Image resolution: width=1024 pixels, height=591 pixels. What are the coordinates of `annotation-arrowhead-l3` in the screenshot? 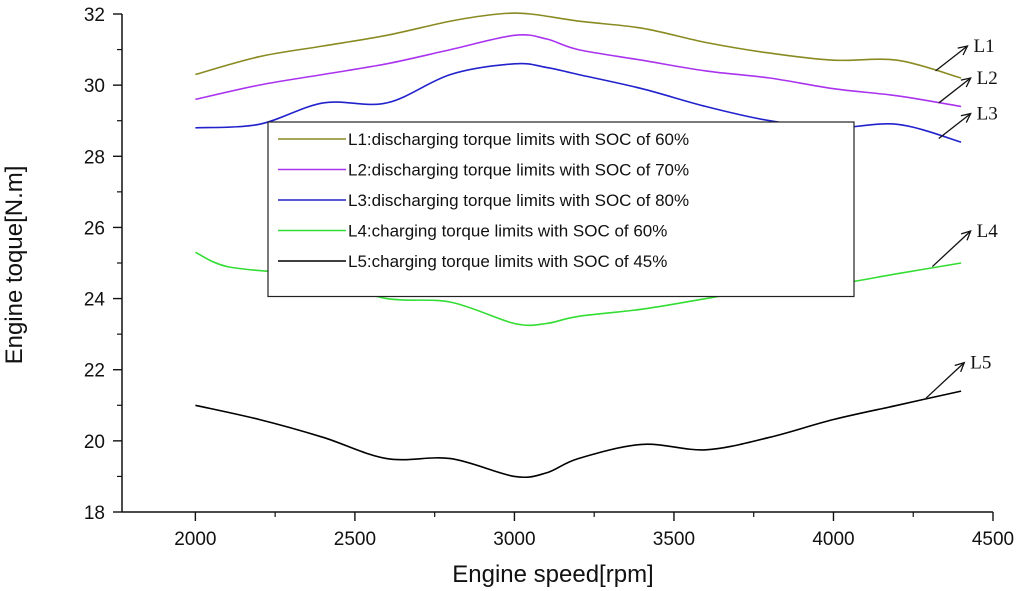 It's located at (966, 117).